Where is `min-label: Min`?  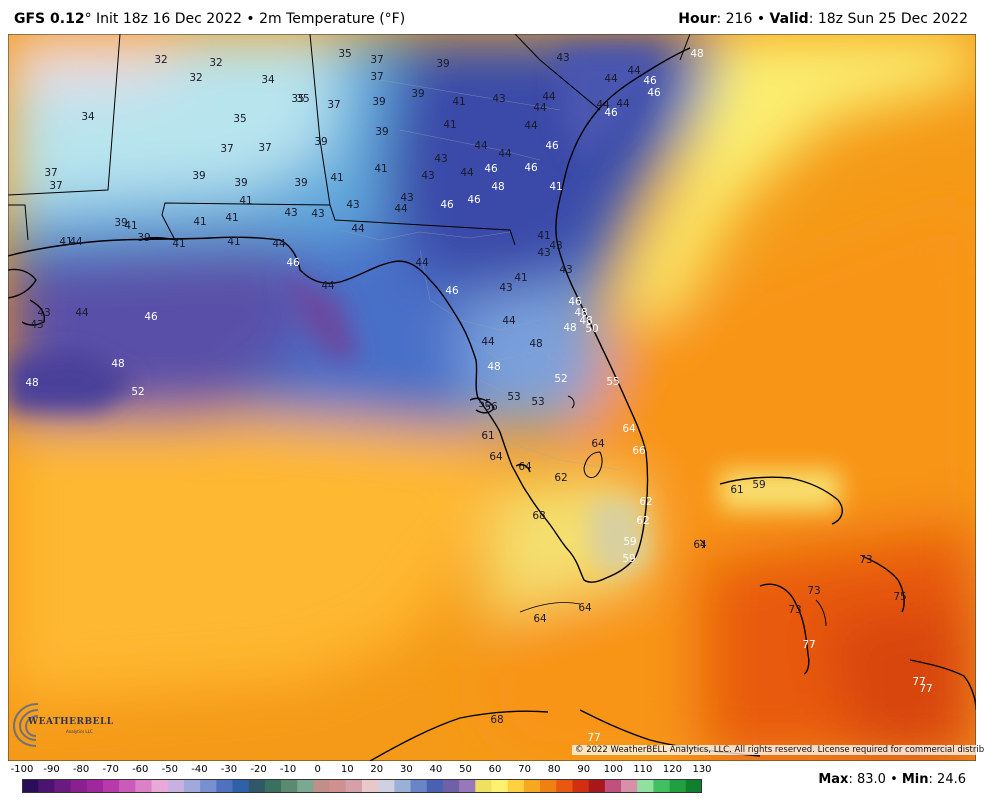
min-label: Min is located at coordinates (915, 779).